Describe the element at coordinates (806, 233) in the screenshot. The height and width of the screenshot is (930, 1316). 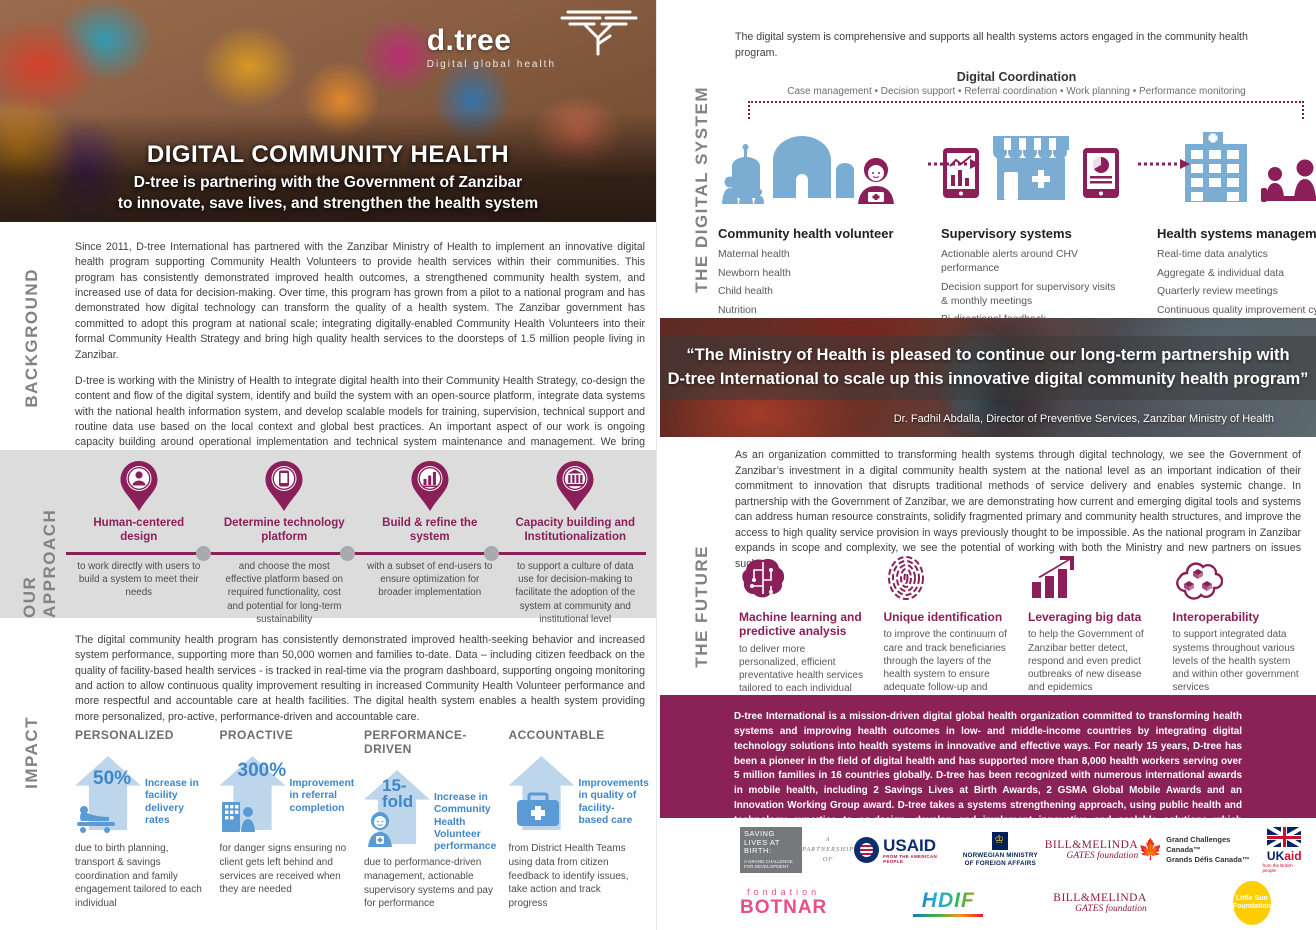
I see `group-title: Community health volunteer` at that location.